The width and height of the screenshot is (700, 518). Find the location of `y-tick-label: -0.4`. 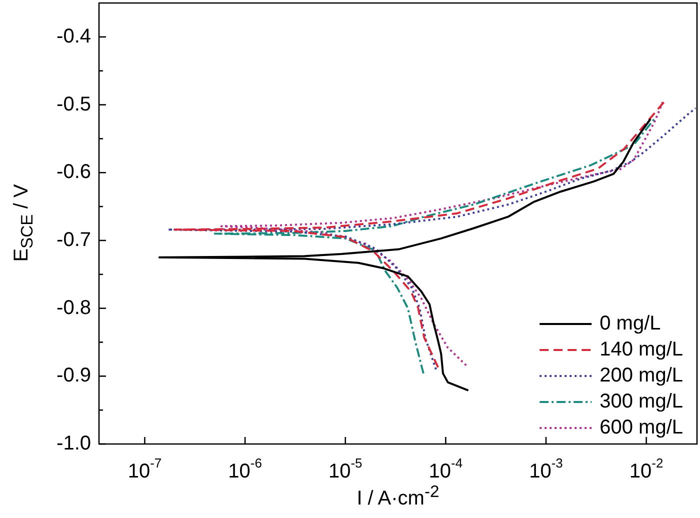

y-tick-label: -0.4 is located at coordinates (74, 36).